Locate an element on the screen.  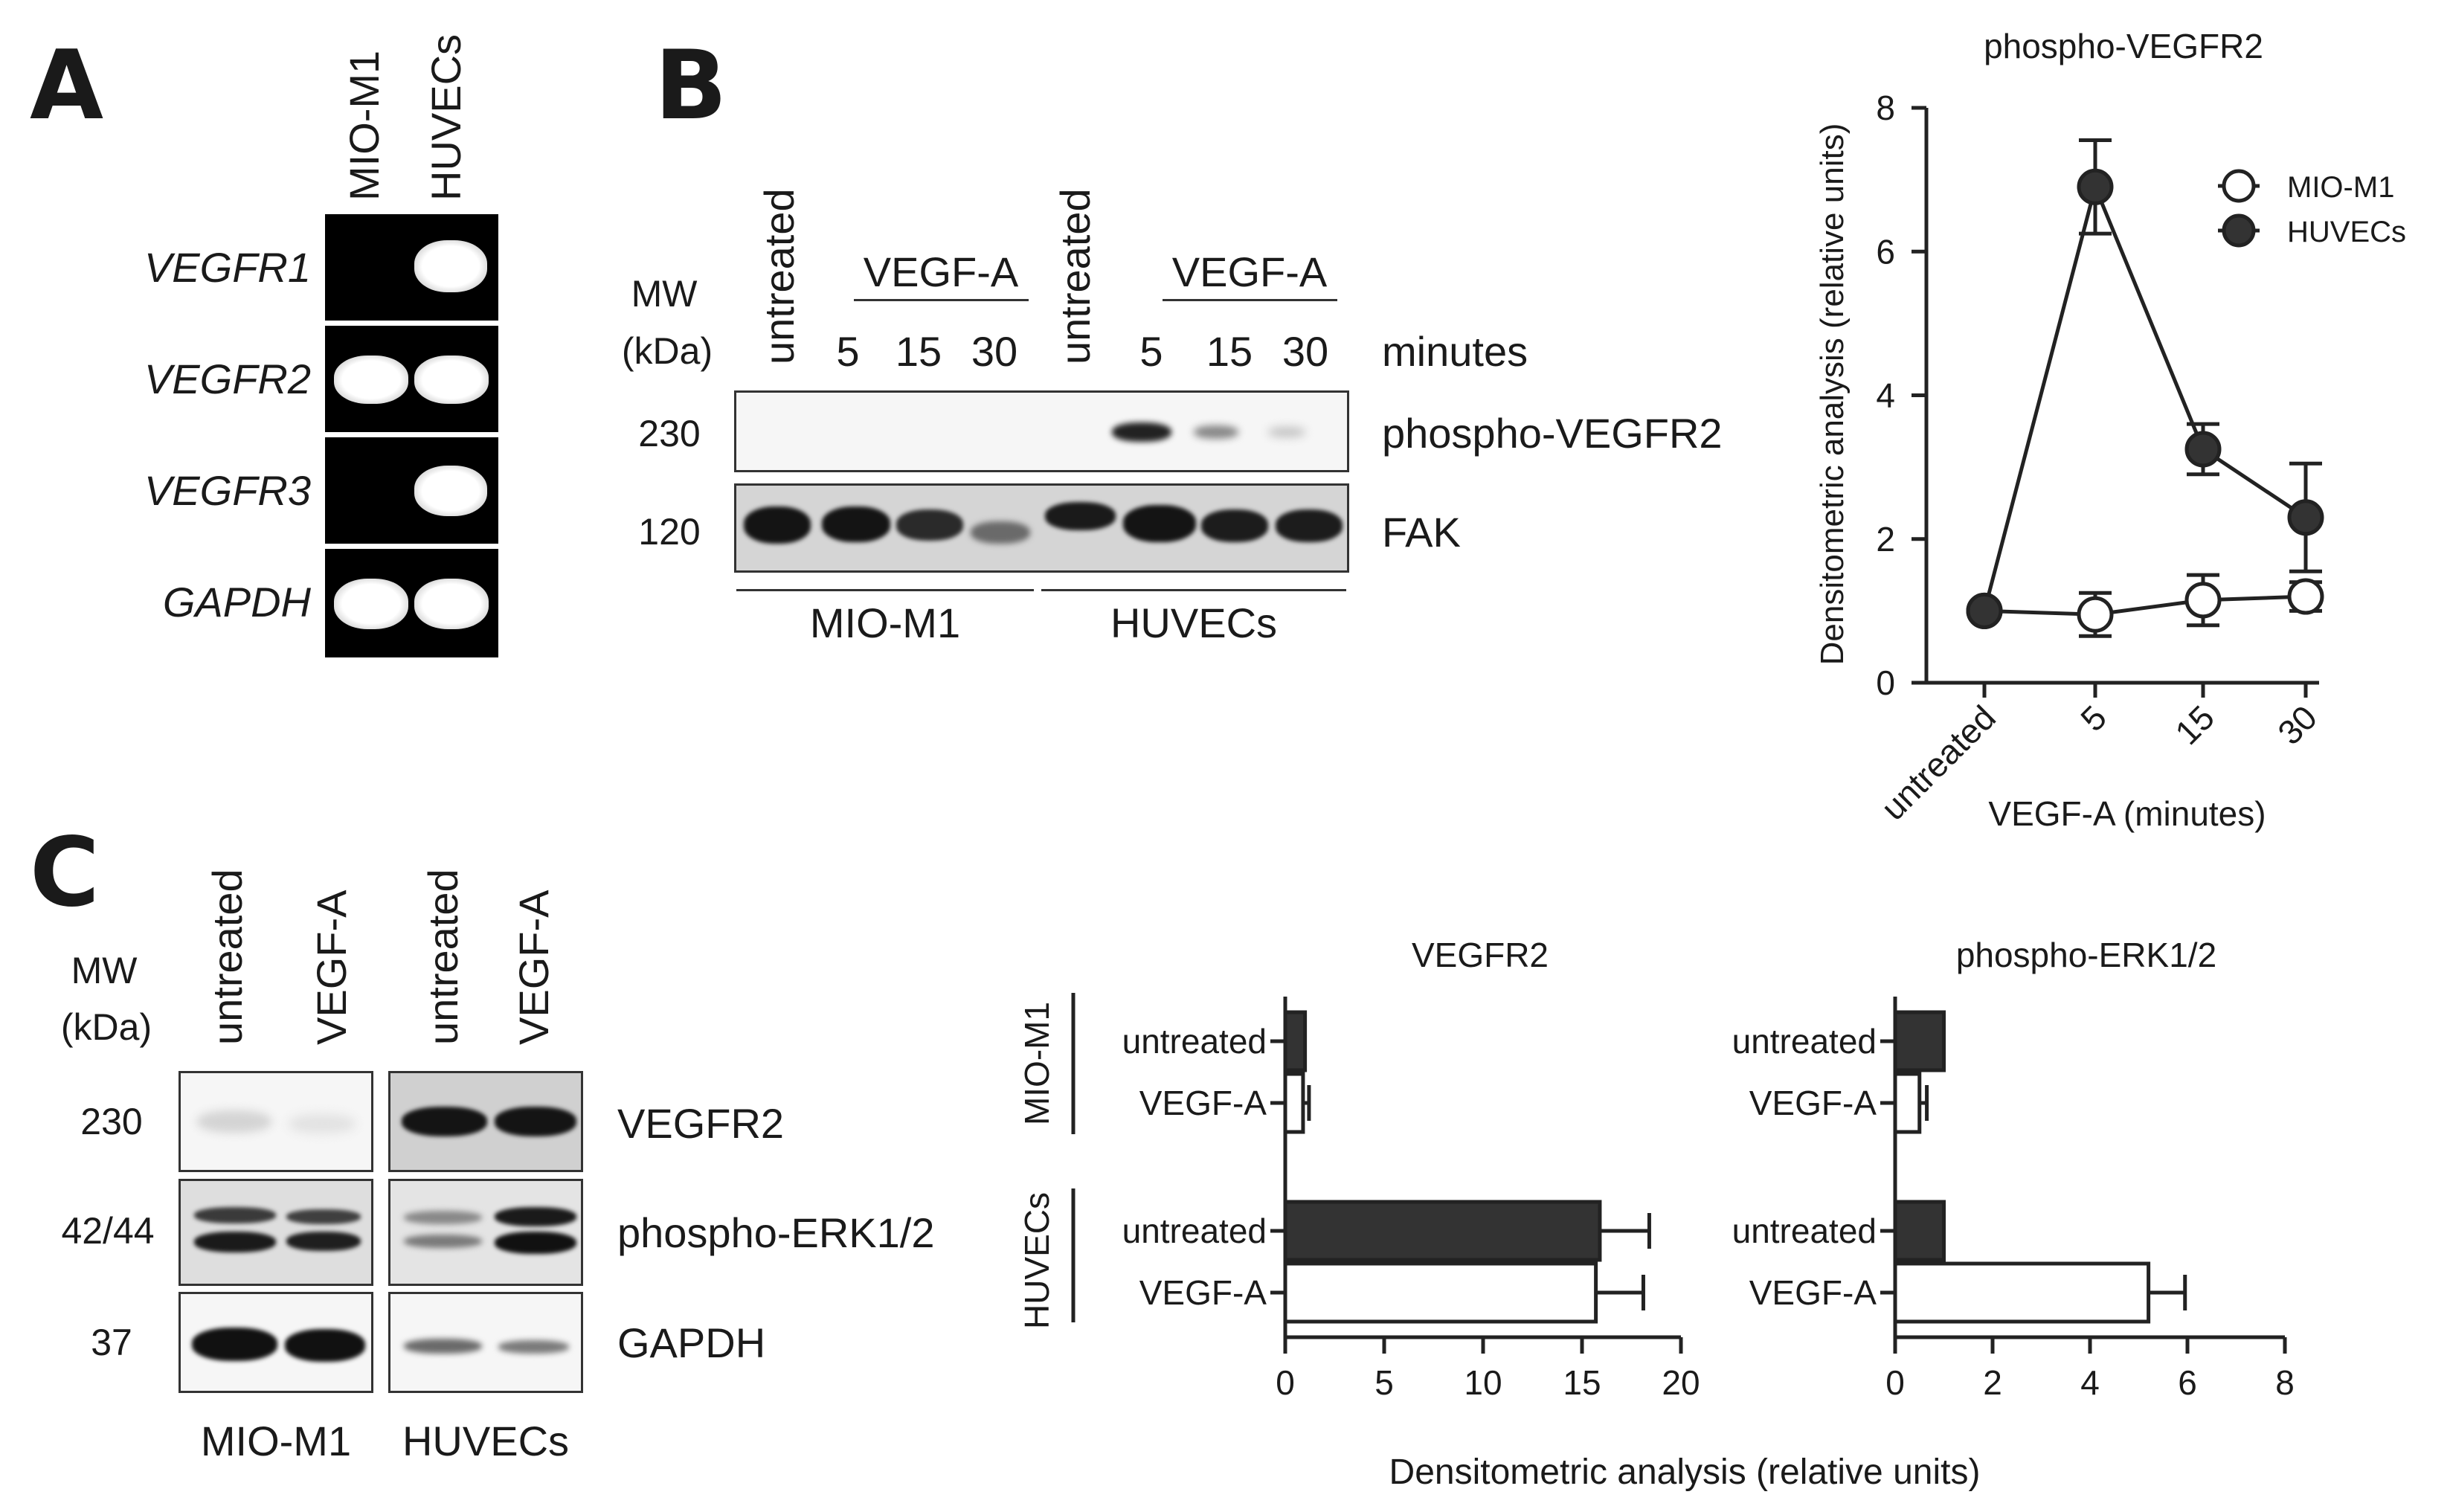
line-chart-ytick-label: 2 is located at coordinates (1885, 539).